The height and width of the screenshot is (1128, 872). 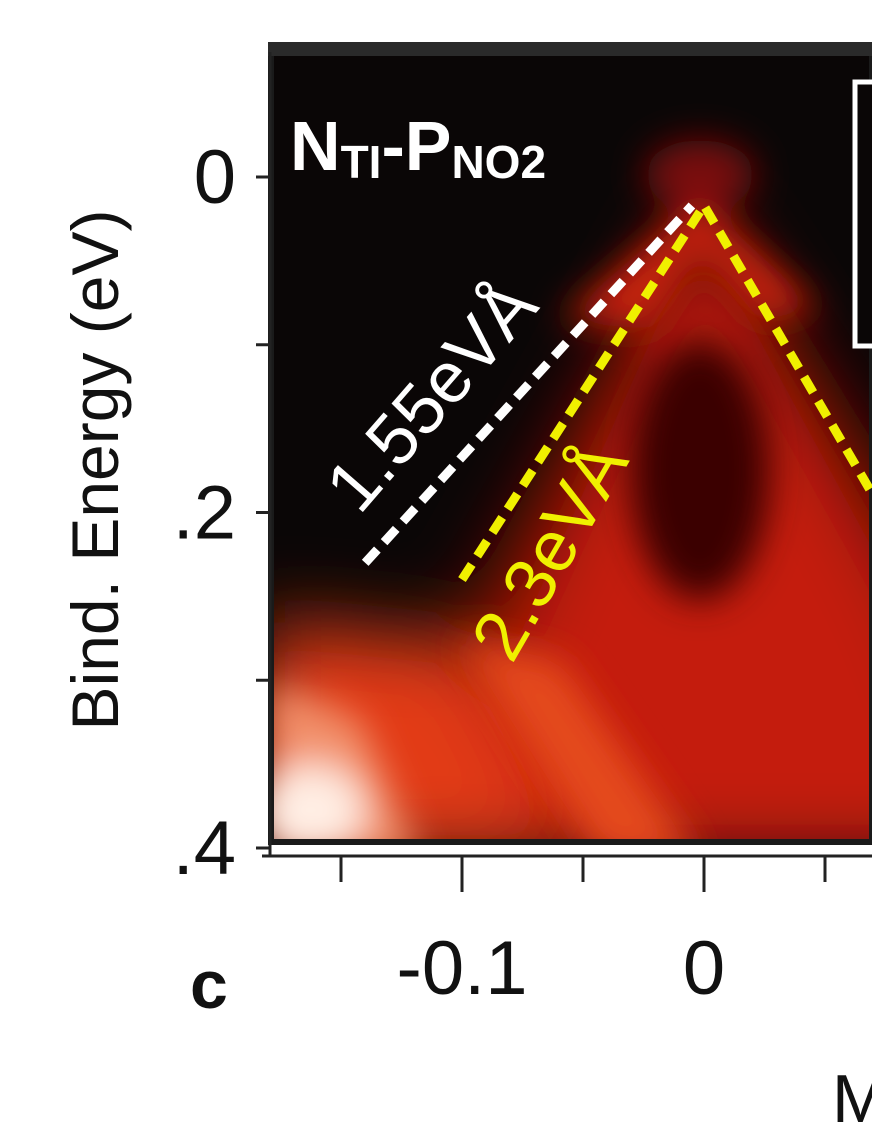 What do you see at coordinates (215, 177) in the screenshot?
I see `y-tick-label: 0` at bounding box center [215, 177].